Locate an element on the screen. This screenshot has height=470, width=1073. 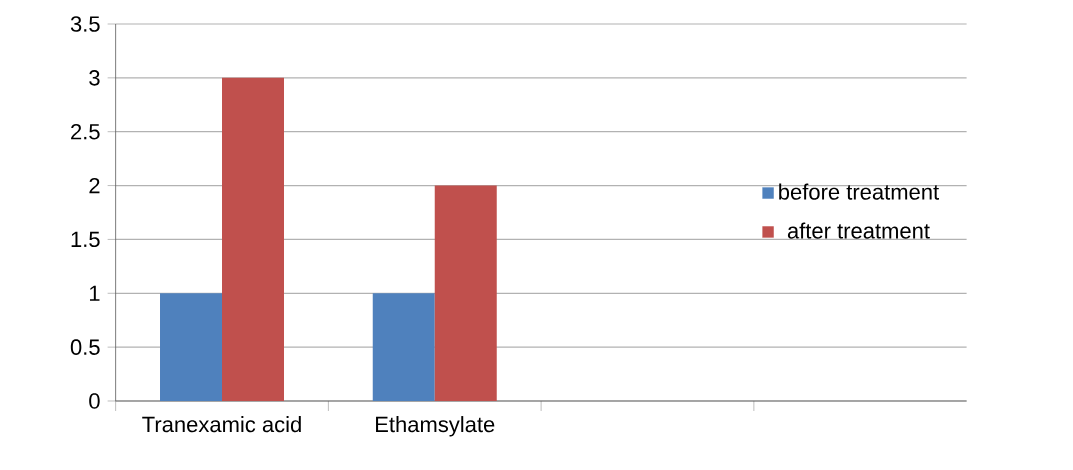
y-tick-label: 1 is located at coordinates (94, 293).